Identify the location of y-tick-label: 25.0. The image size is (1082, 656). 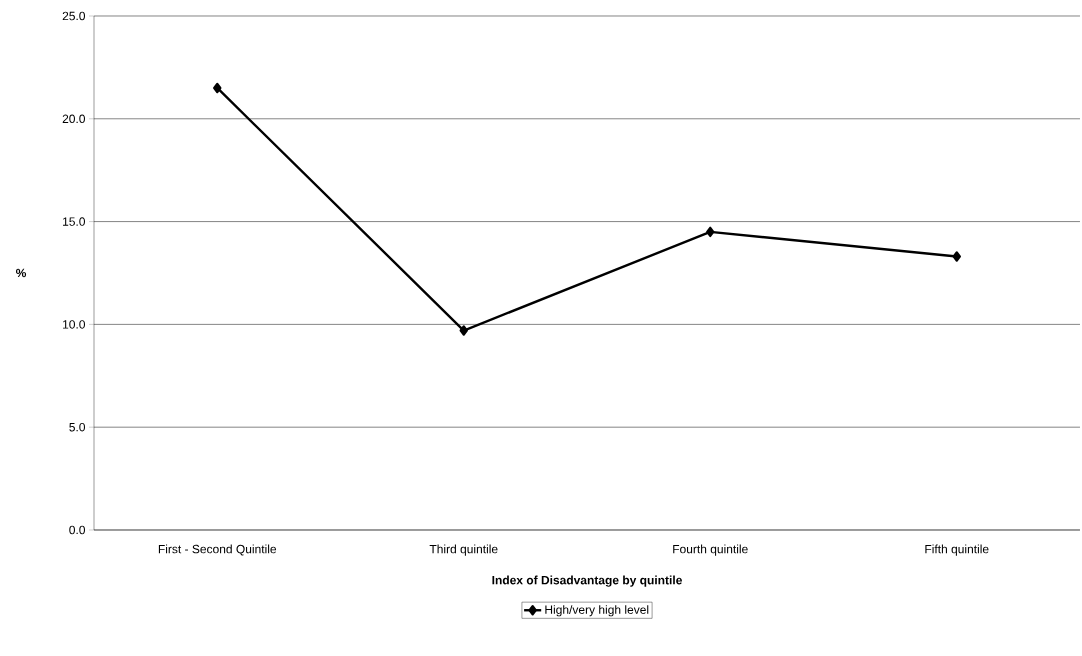
(74, 16).